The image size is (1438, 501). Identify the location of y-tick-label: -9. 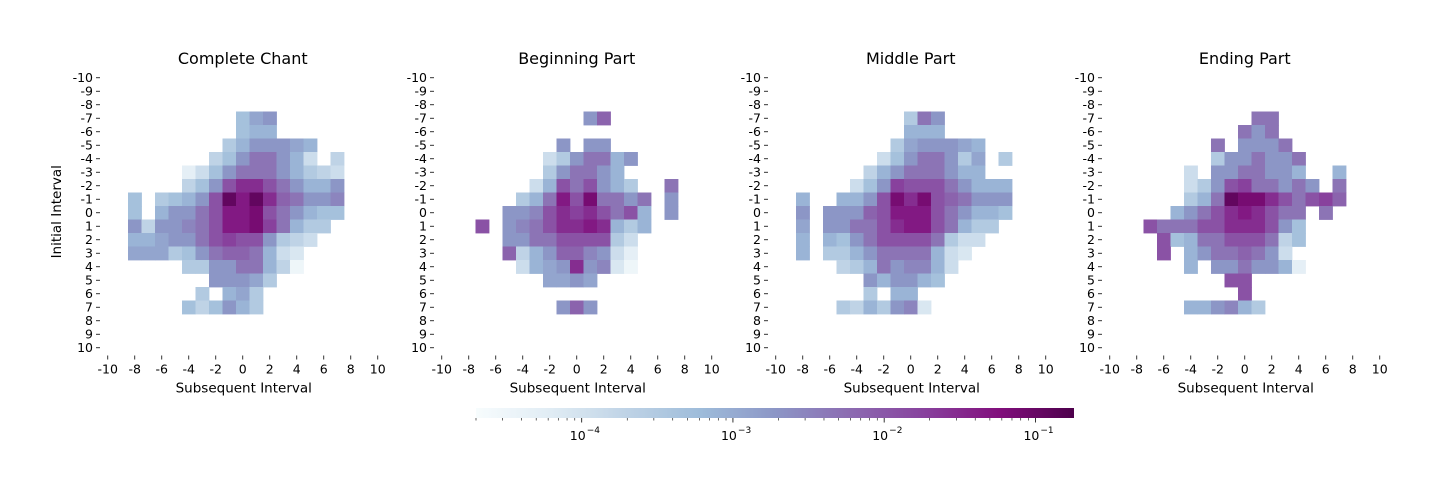
(421, 91).